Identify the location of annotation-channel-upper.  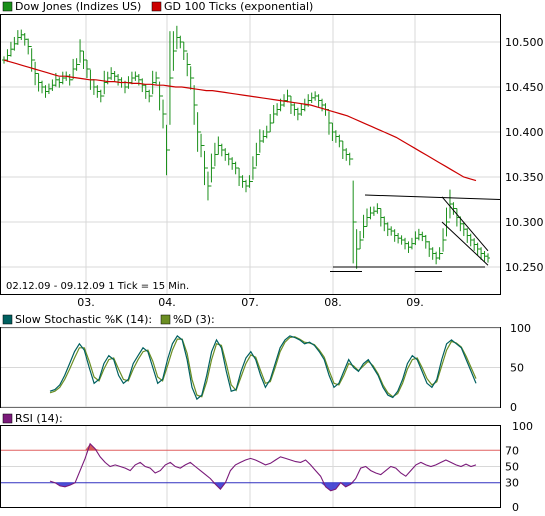
(465, 224).